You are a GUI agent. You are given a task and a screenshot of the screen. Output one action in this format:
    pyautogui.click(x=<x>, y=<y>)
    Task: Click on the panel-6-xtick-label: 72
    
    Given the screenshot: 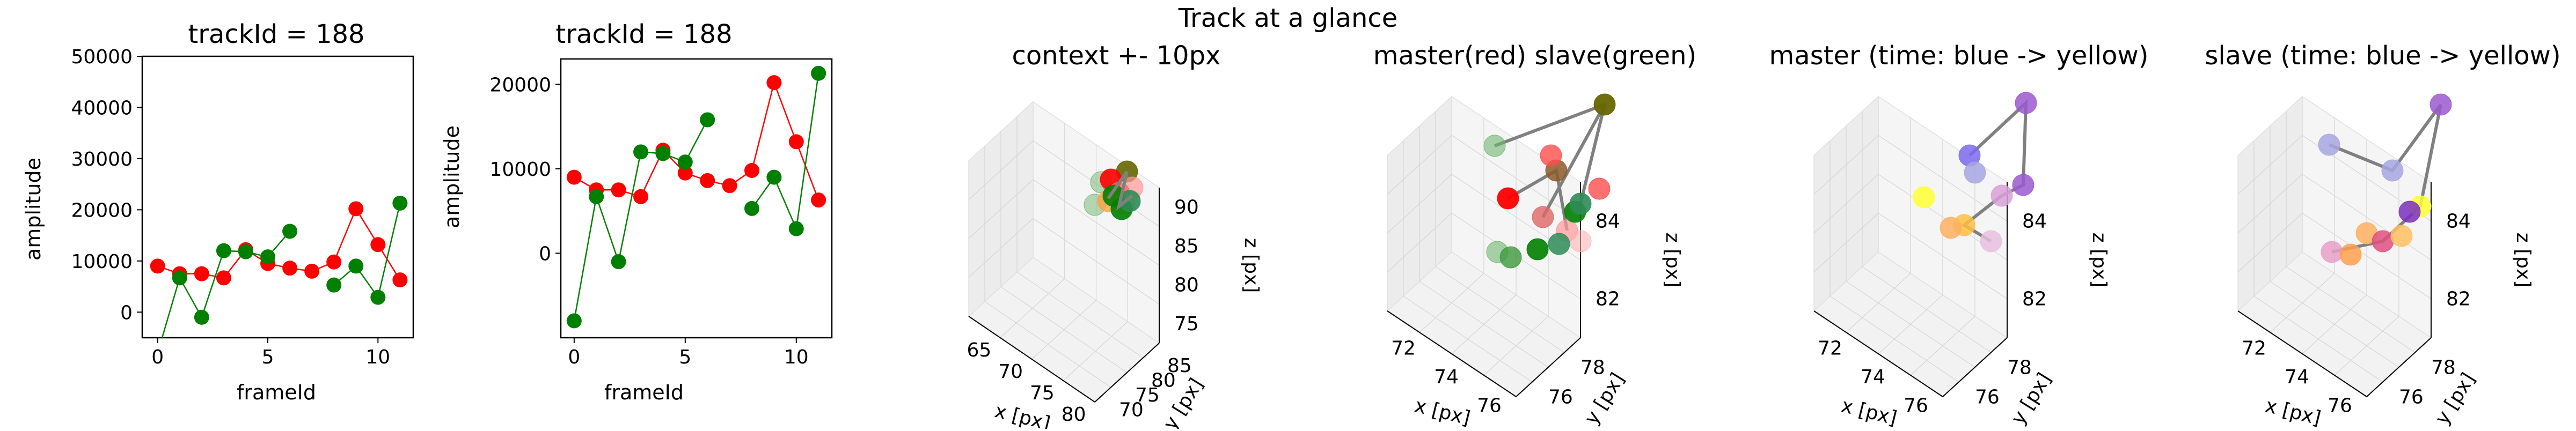 What is the action you would take?
    pyautogui.click(x=2254, y=349)
    